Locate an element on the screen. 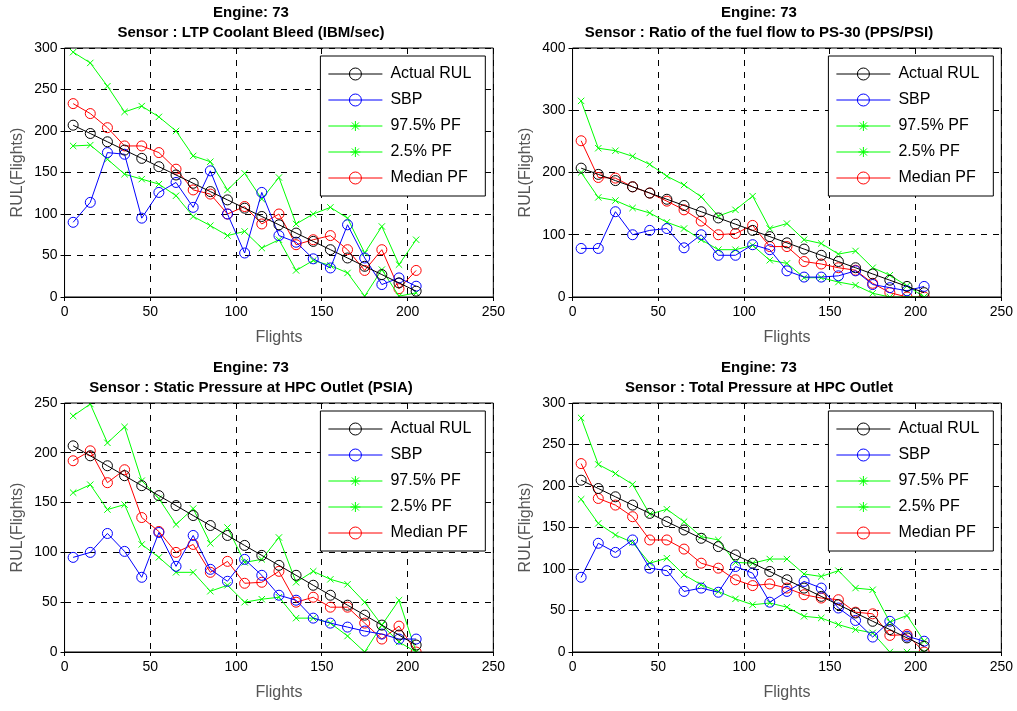 The image size is (1017, 711). chart-subtitle: Sensor : LTP Coolant Bleed (IBM/sec) is located at coordinates (251, 32).